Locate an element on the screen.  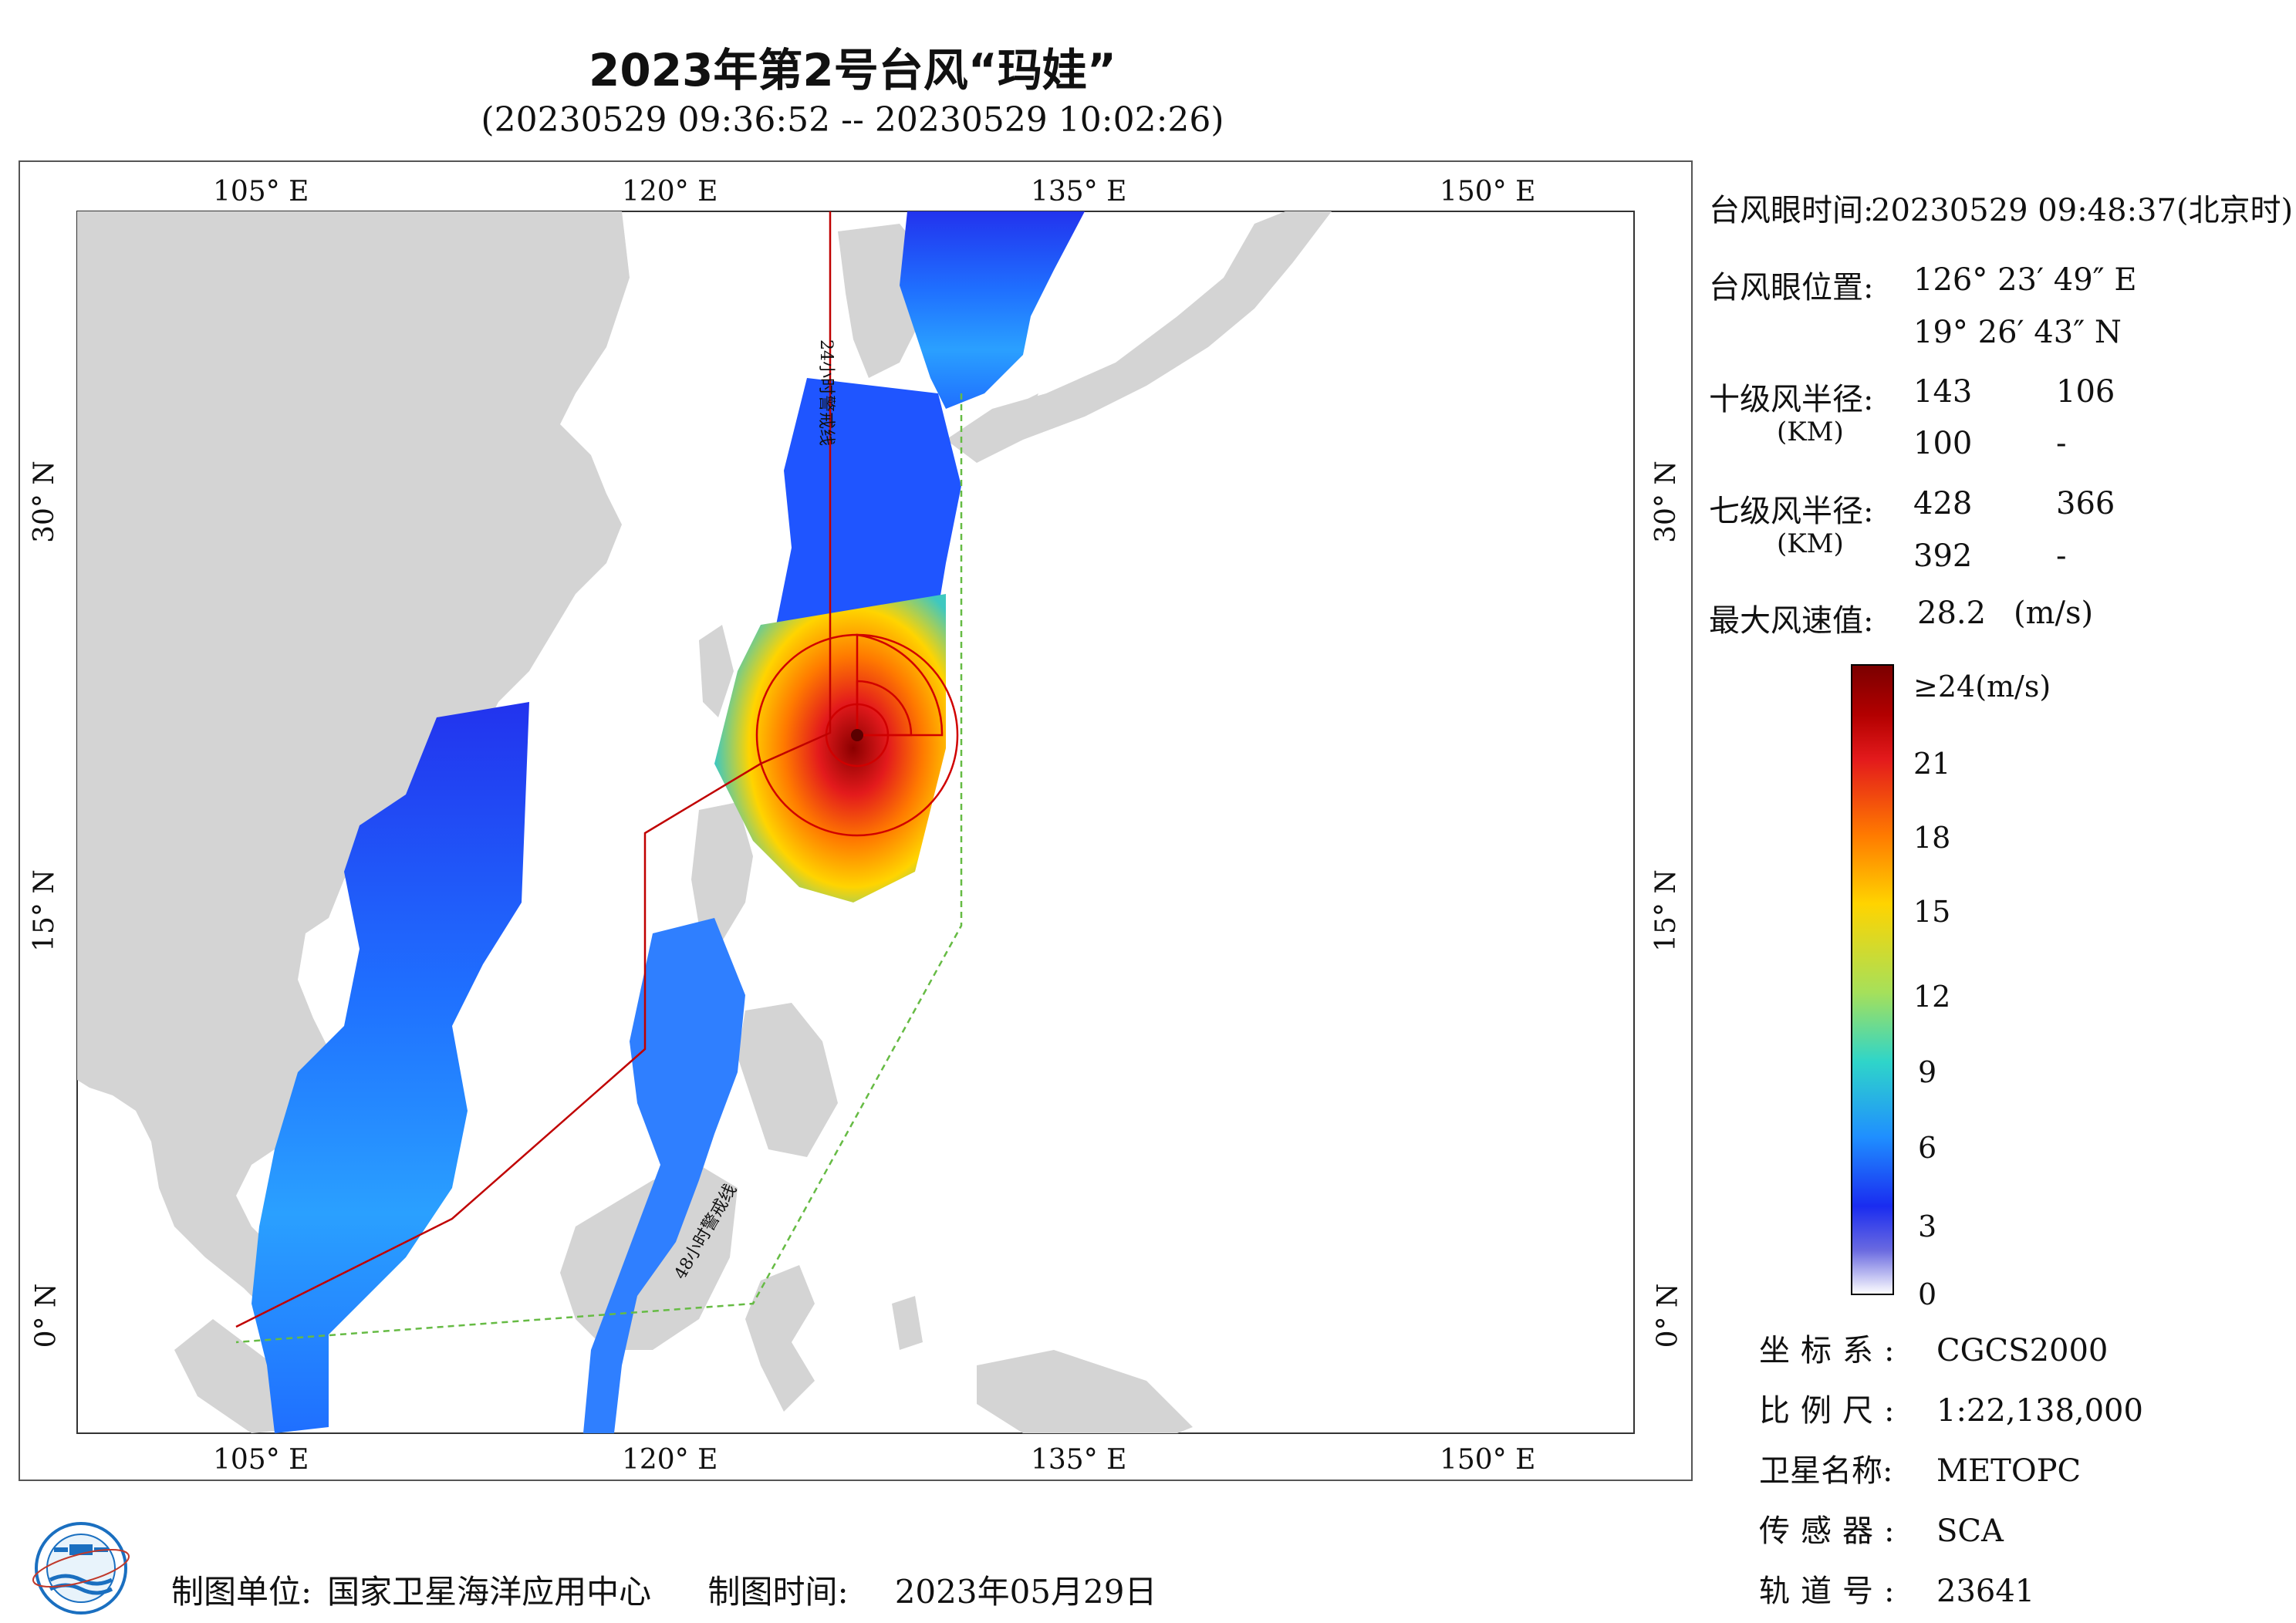
bottom-tick-135: 135° E is located at coordinates (1079, 1460).